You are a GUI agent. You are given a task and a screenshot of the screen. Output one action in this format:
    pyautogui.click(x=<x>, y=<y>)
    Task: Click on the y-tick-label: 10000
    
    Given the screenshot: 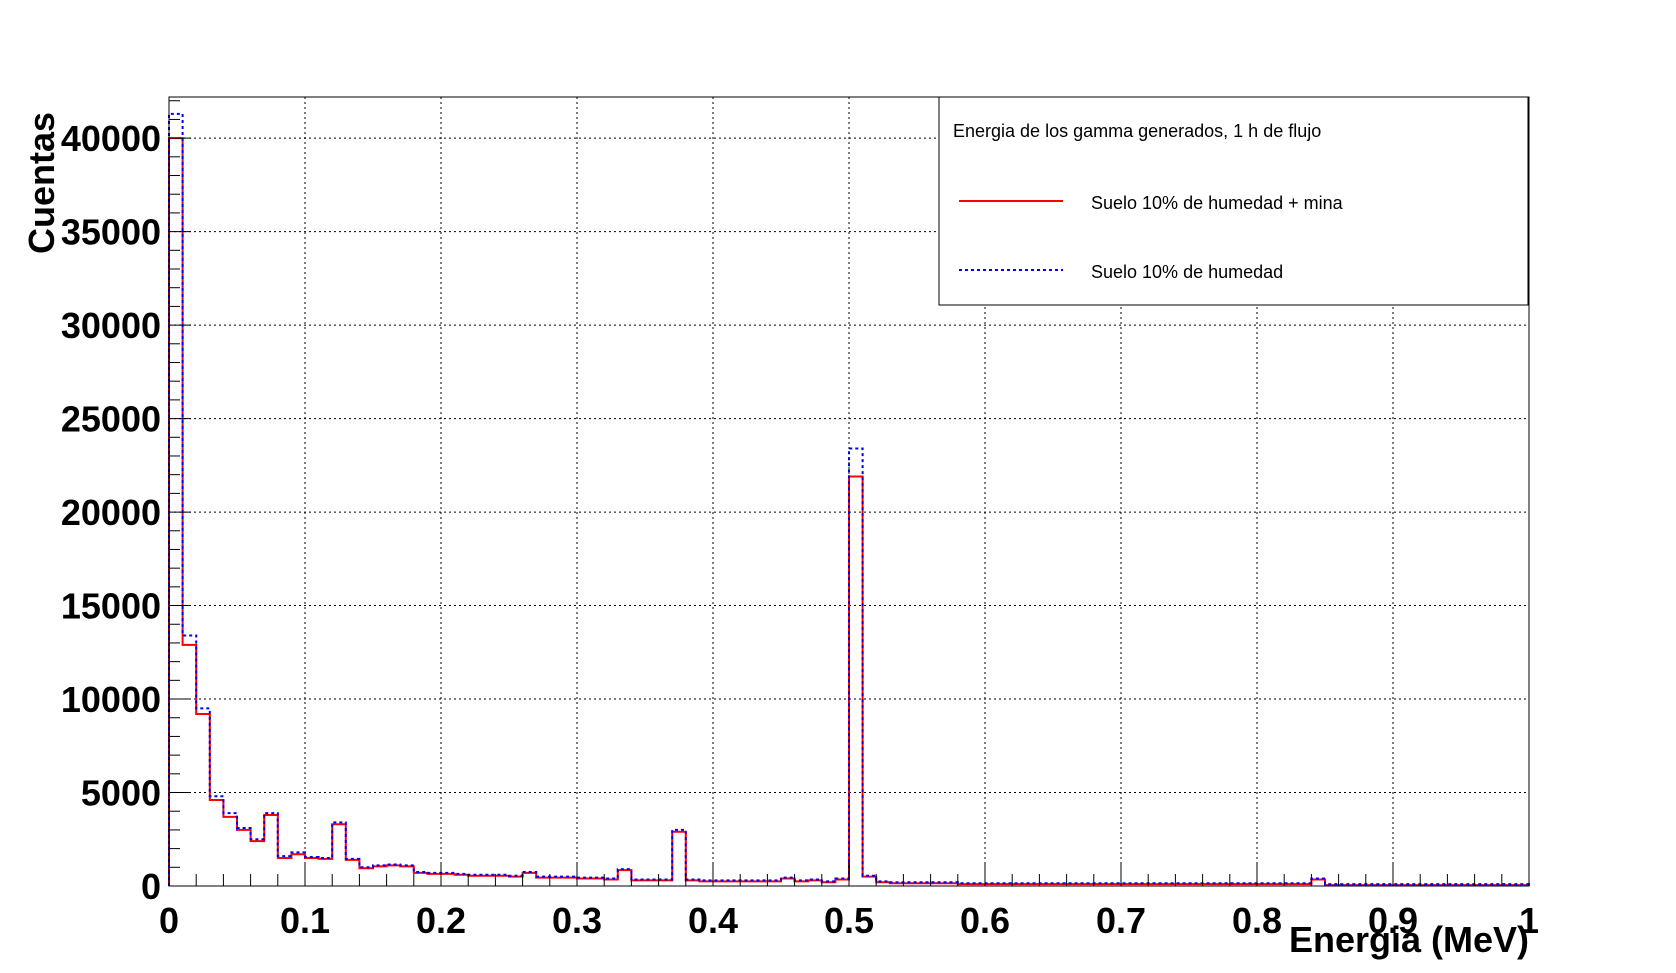 What is the action you would take?
    pyautogui.click(x=111, y=699)
    